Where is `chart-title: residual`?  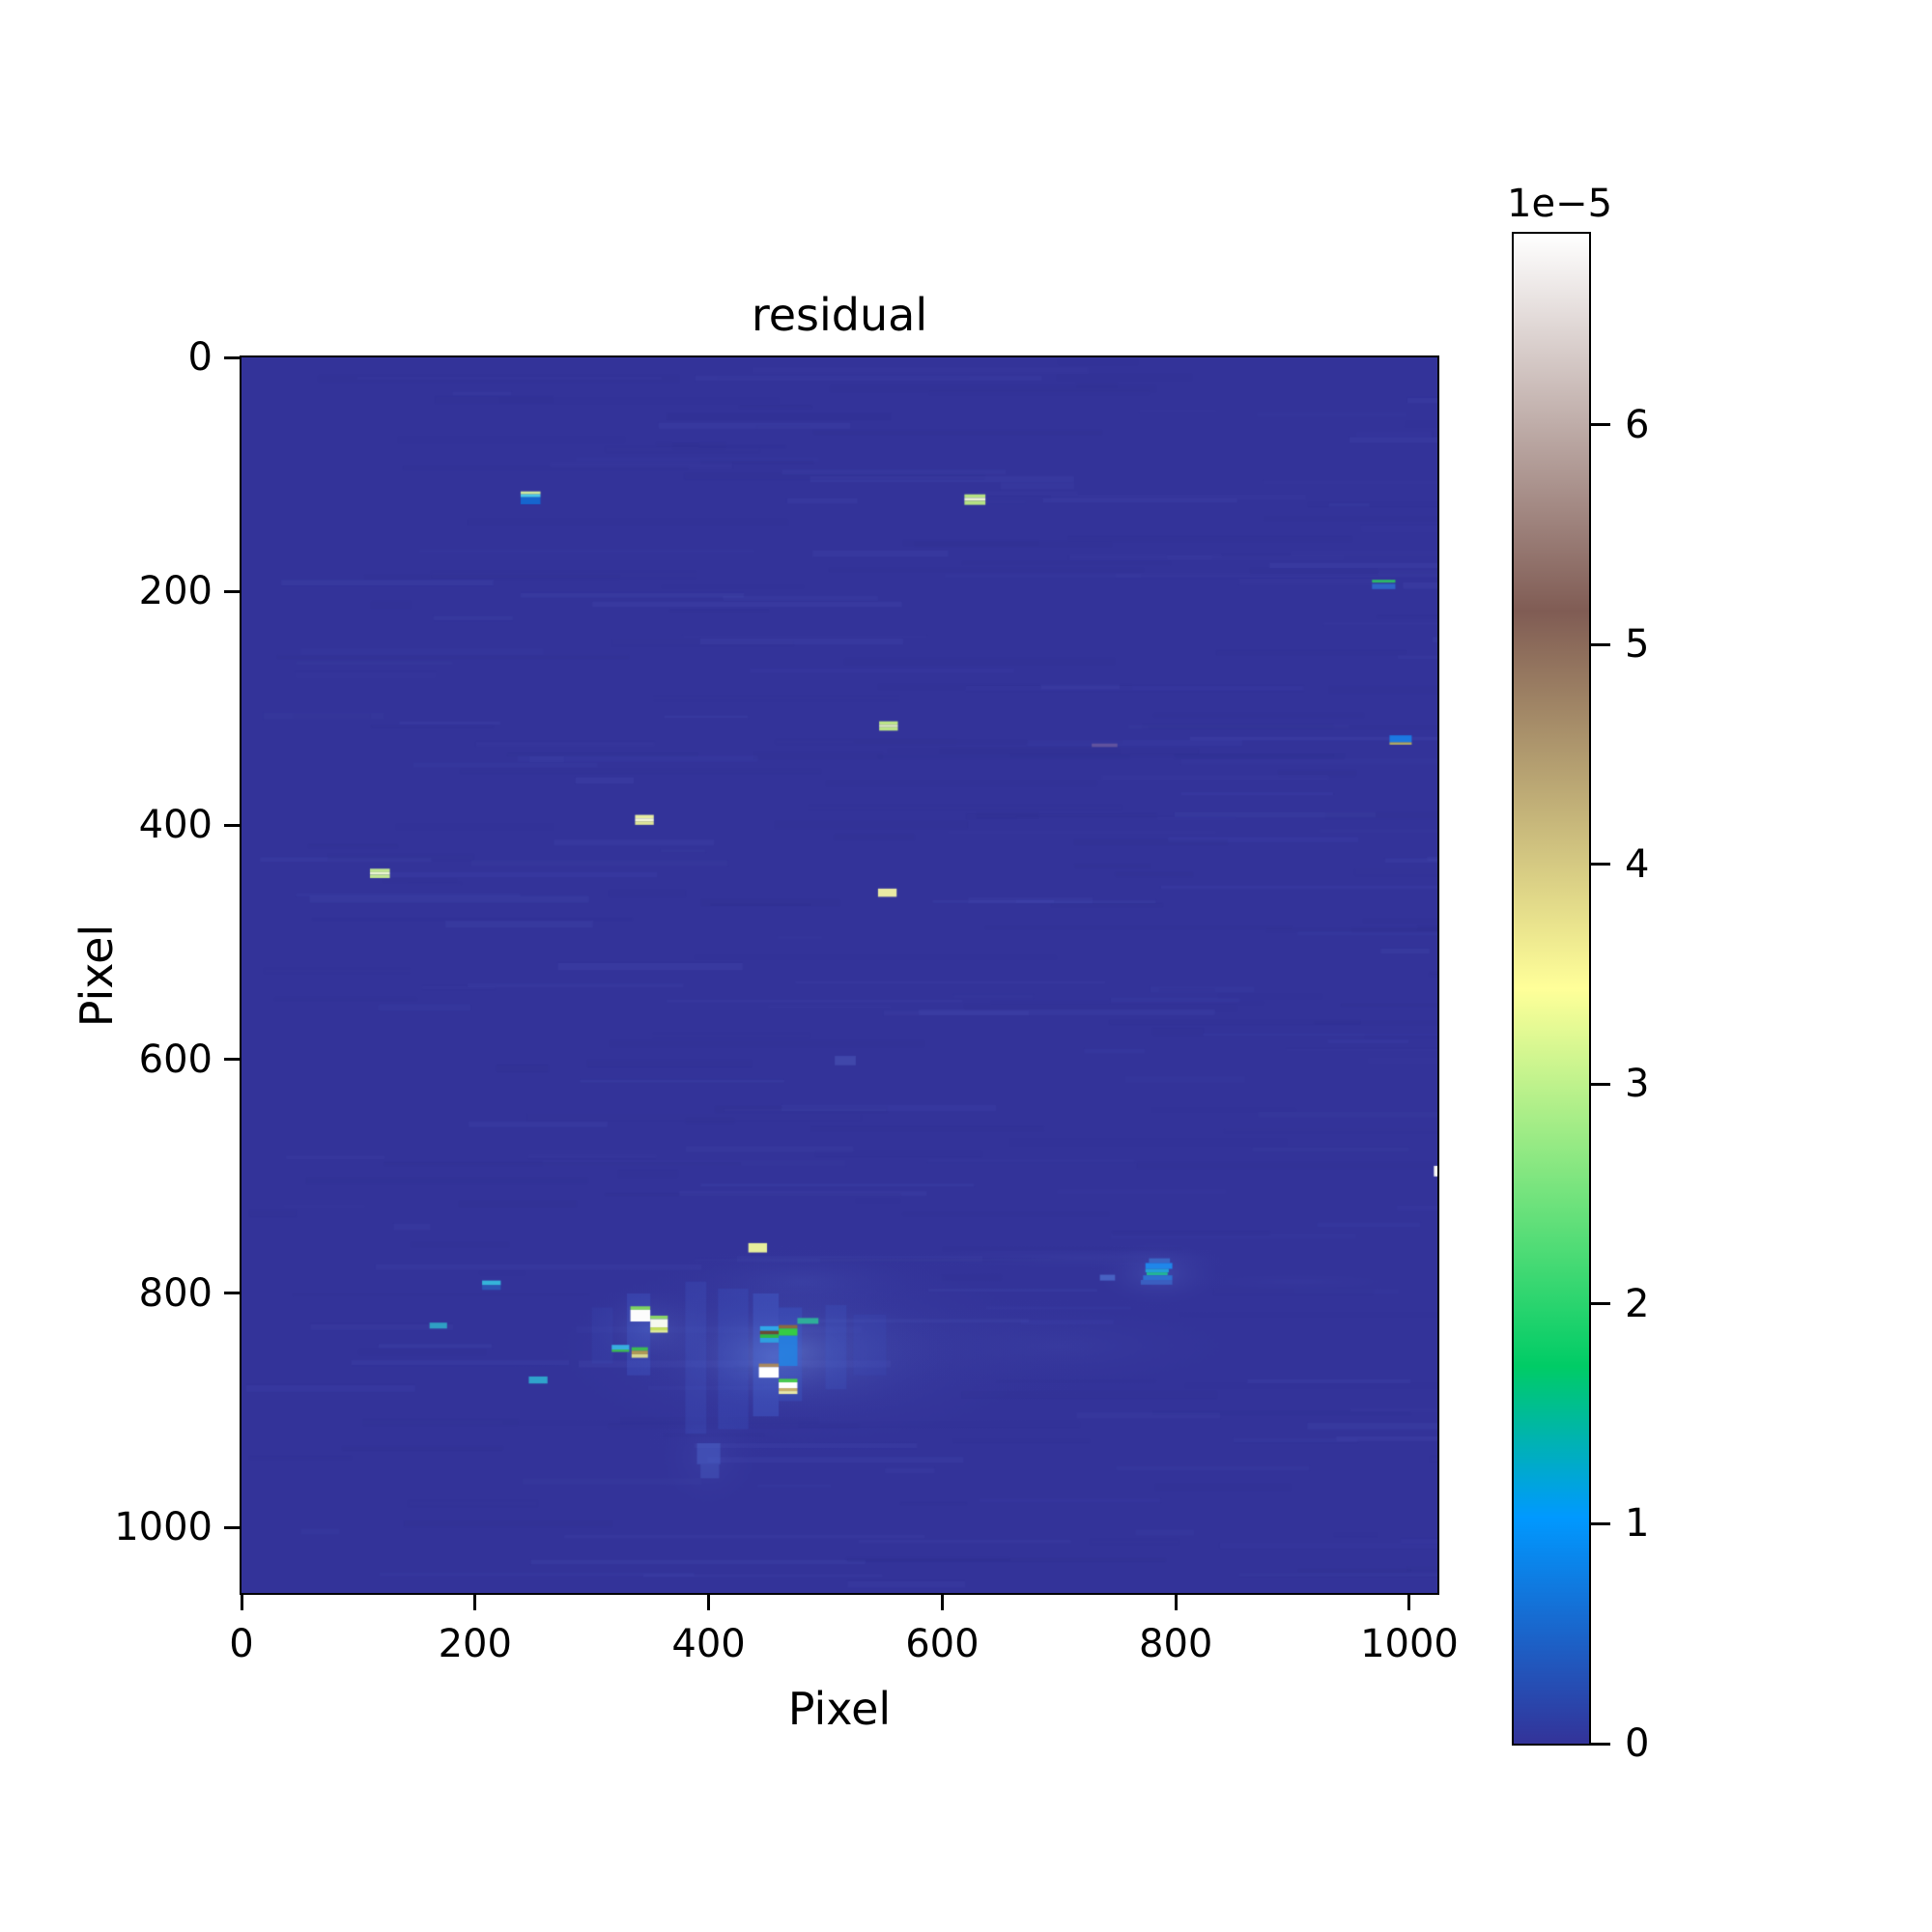 chart-title: residual is located at coordinates (839, 315).